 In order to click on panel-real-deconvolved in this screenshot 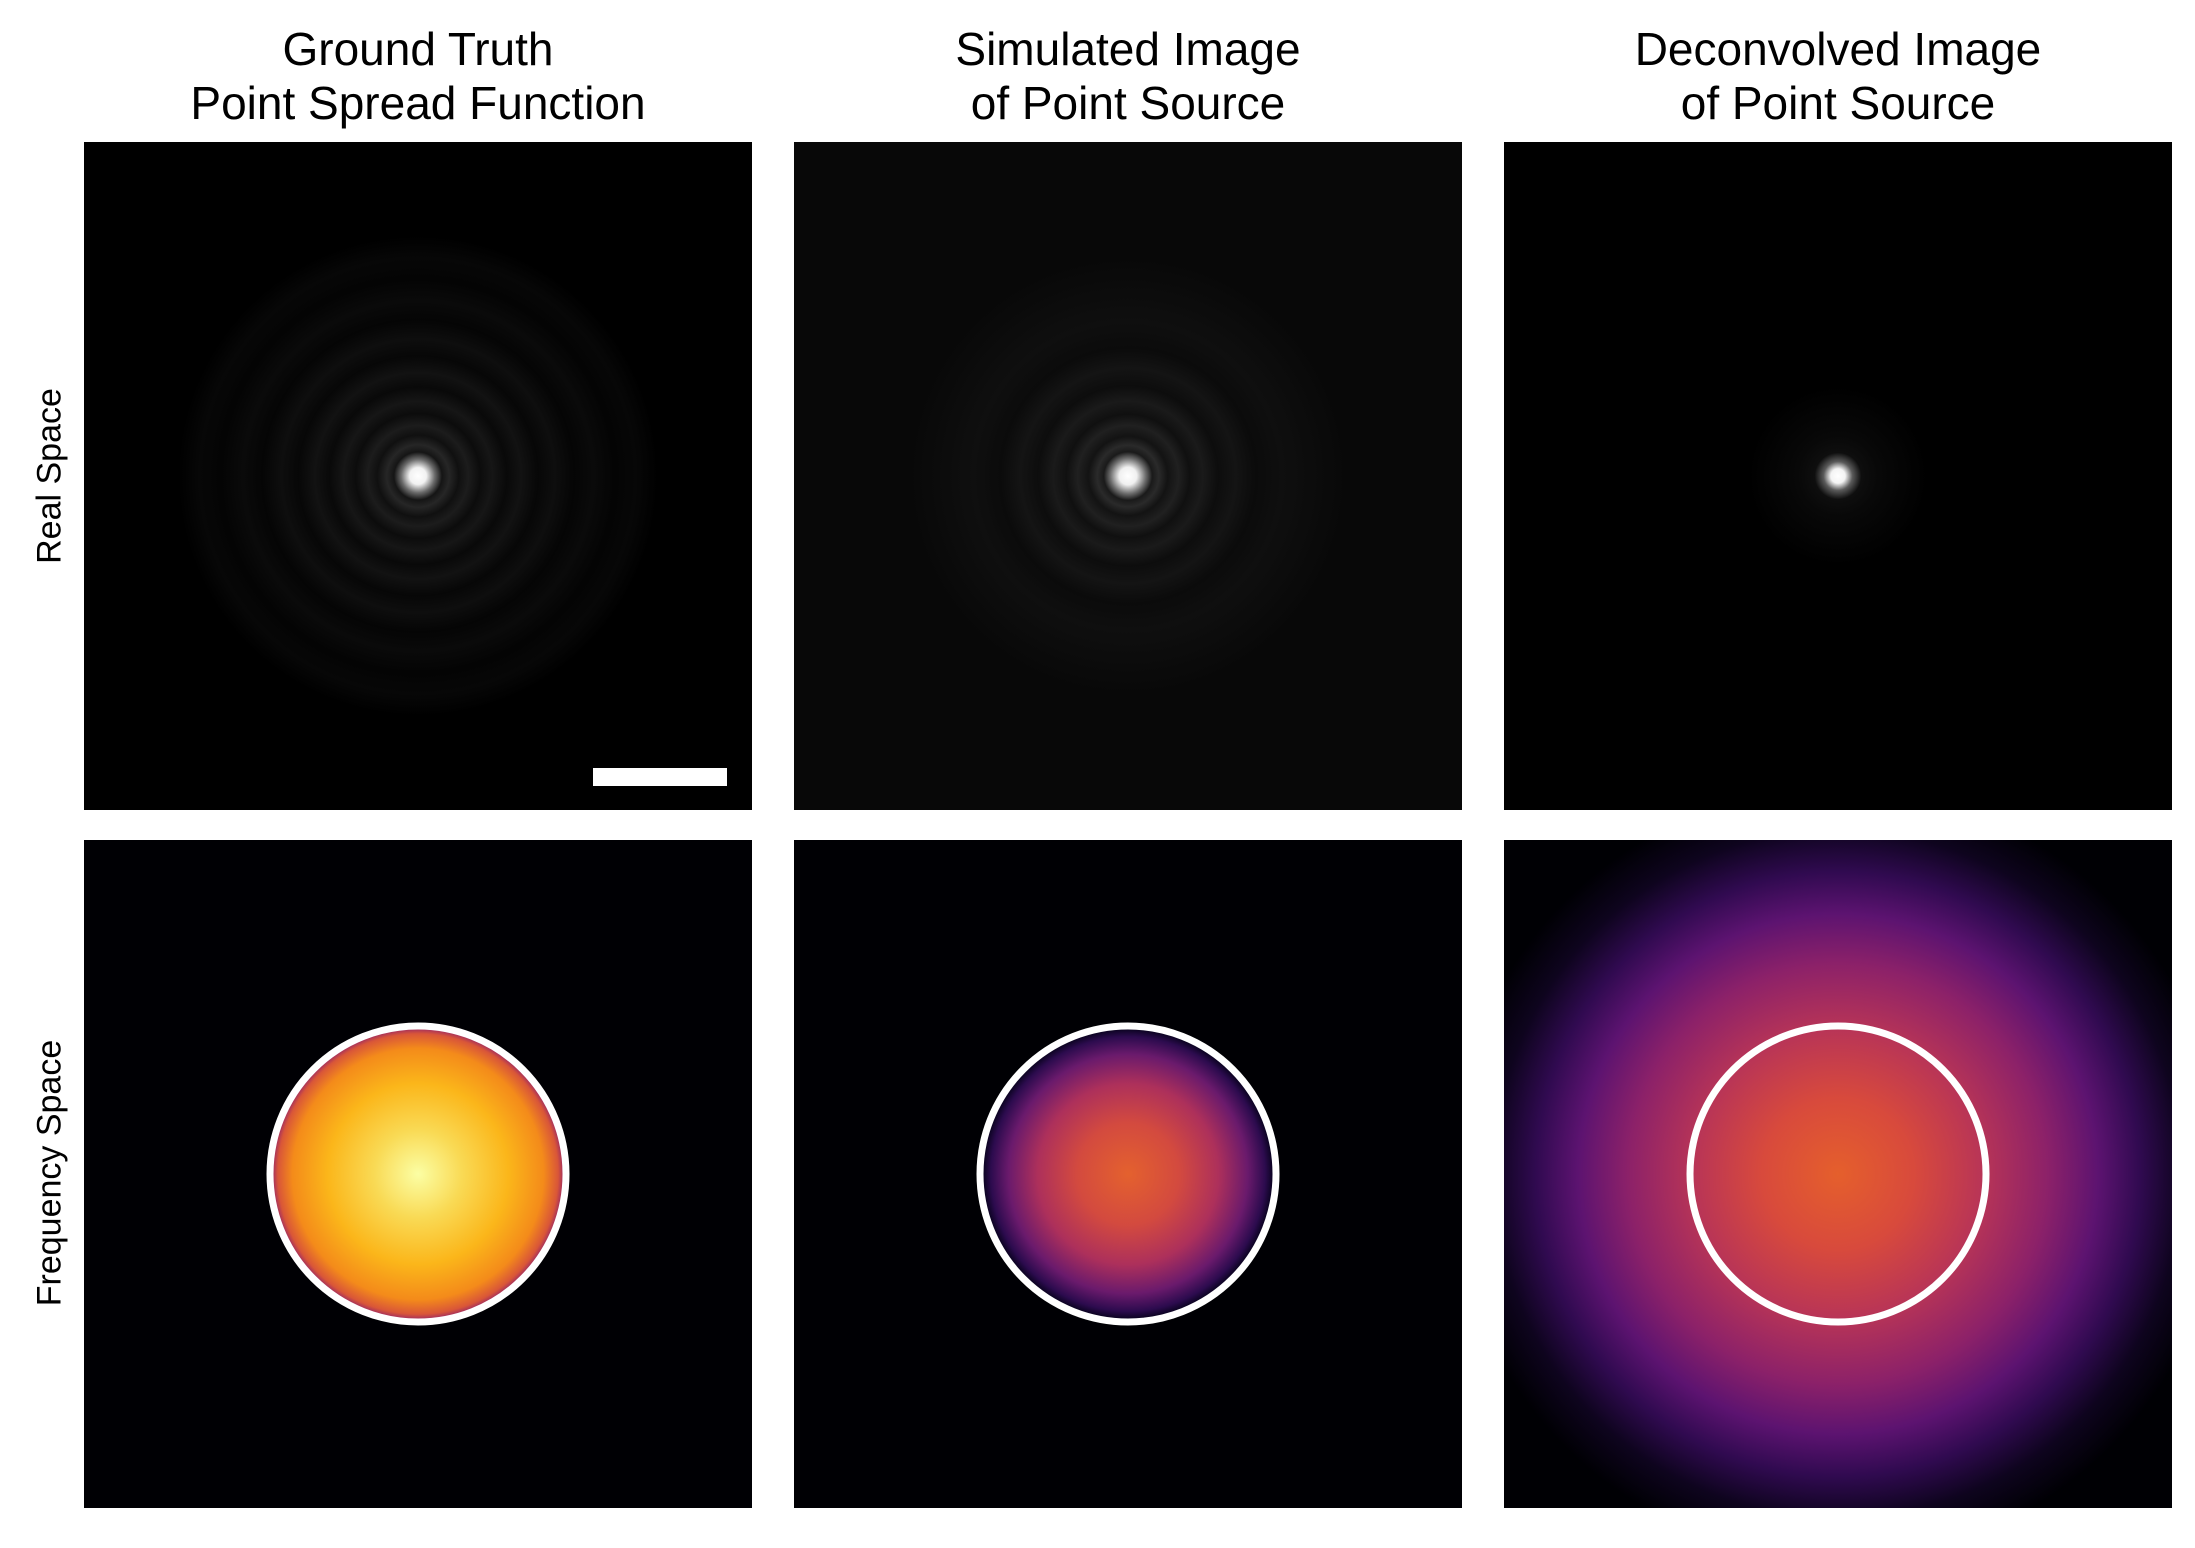, I will do `click(1838, 476)`.